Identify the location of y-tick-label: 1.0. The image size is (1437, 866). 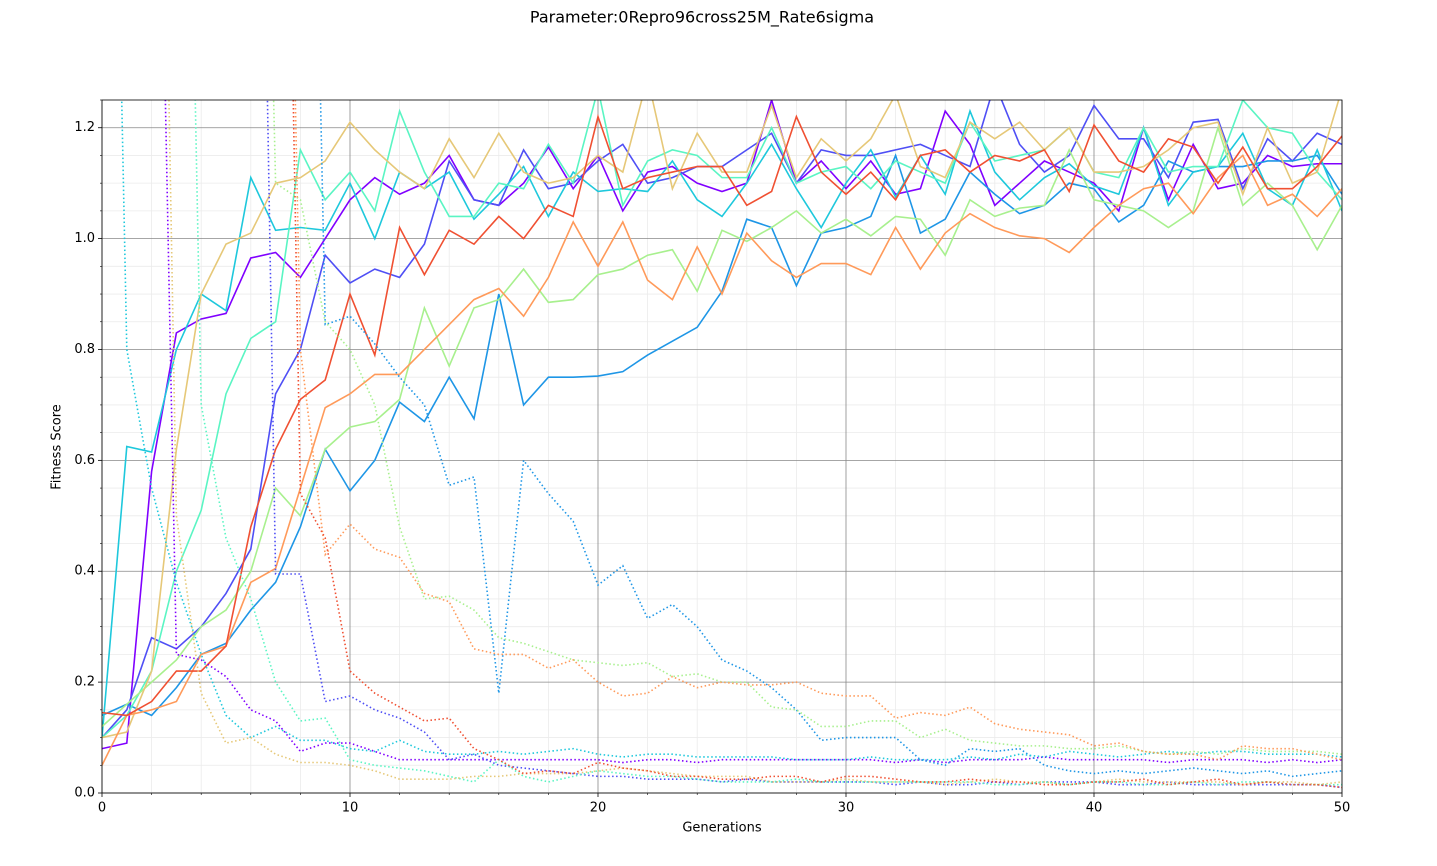
(84, 238).